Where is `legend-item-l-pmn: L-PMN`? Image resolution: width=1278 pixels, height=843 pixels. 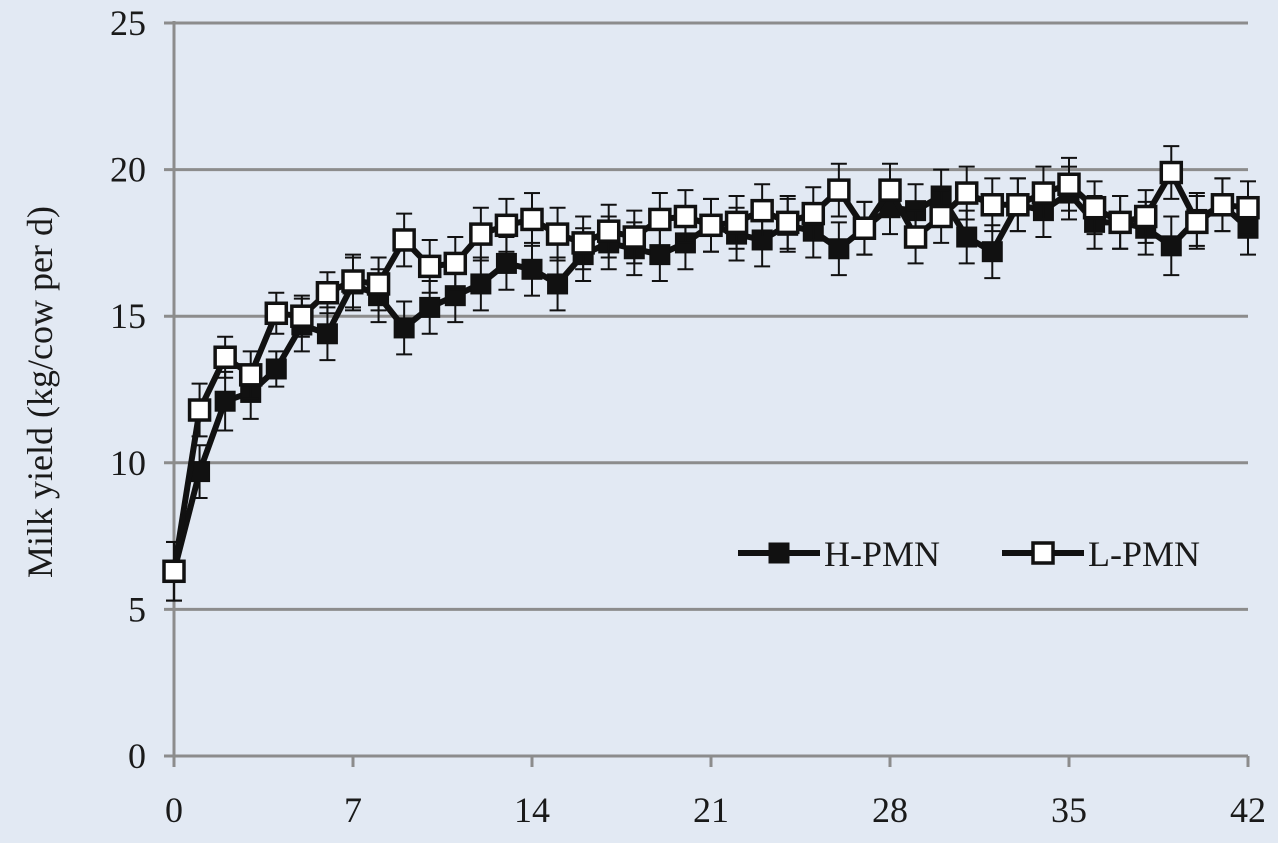 legend-item-l-pmn: L-PMN is located at coordinates (1101, 554).